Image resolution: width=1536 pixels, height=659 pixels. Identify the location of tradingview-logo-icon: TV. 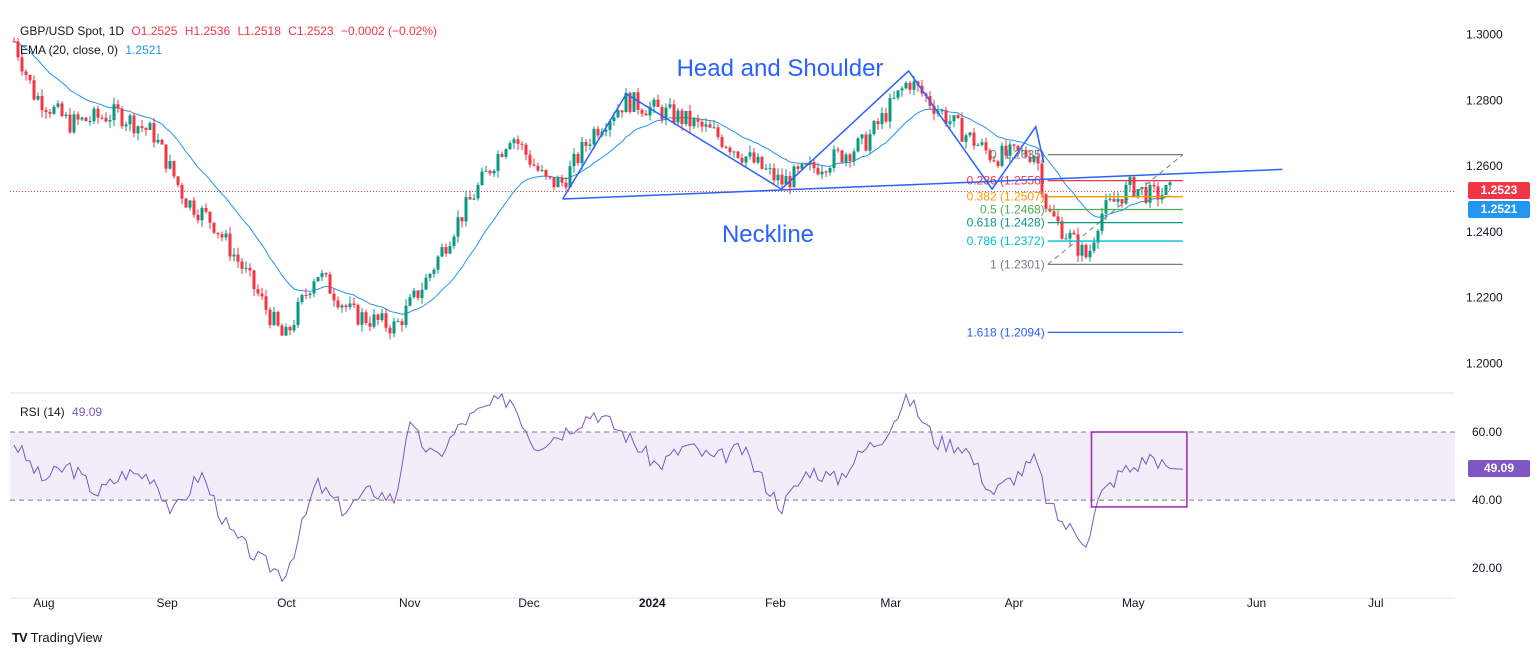
(20, 637).